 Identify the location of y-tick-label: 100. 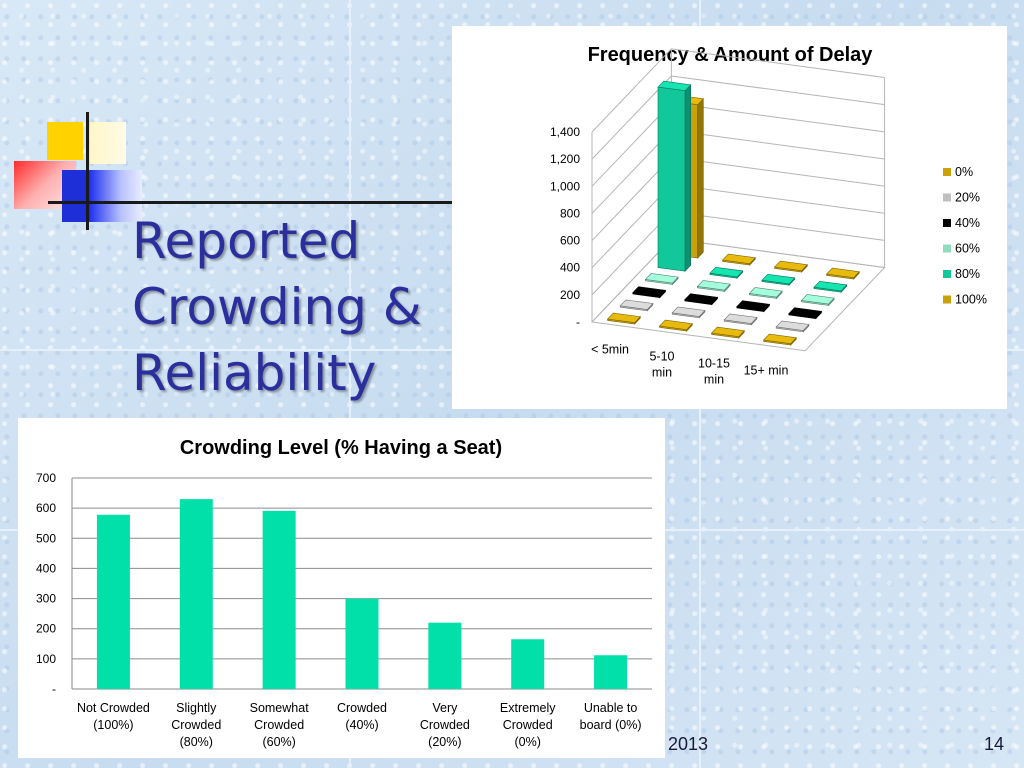
(46, 659).